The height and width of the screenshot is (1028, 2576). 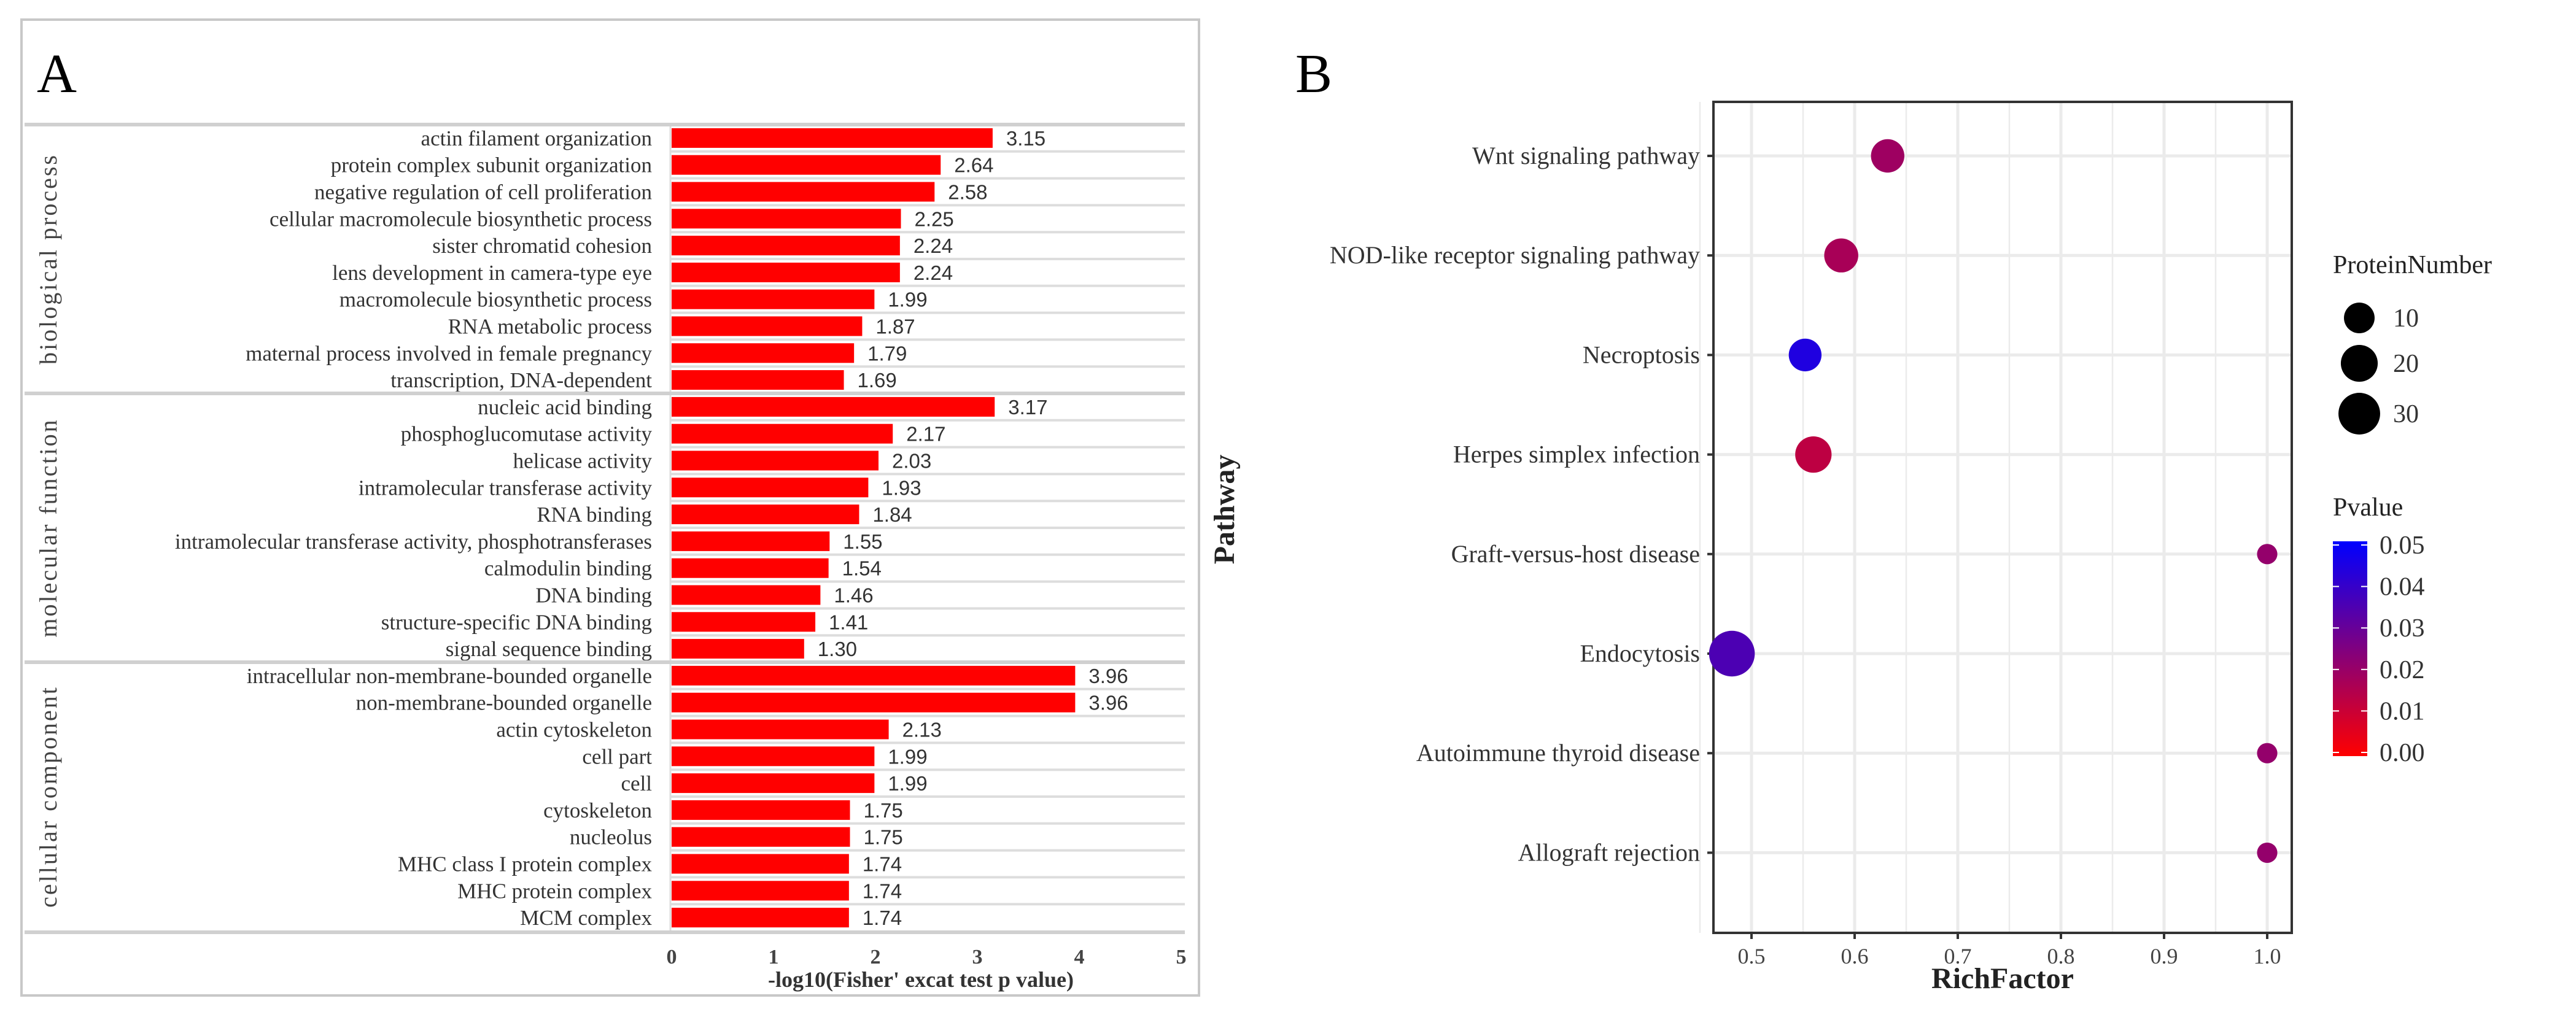 What do you see at coordinates (583, 461) in the screenshot?
I see `category-label: helicase activity` at bounding box center [583, 461].